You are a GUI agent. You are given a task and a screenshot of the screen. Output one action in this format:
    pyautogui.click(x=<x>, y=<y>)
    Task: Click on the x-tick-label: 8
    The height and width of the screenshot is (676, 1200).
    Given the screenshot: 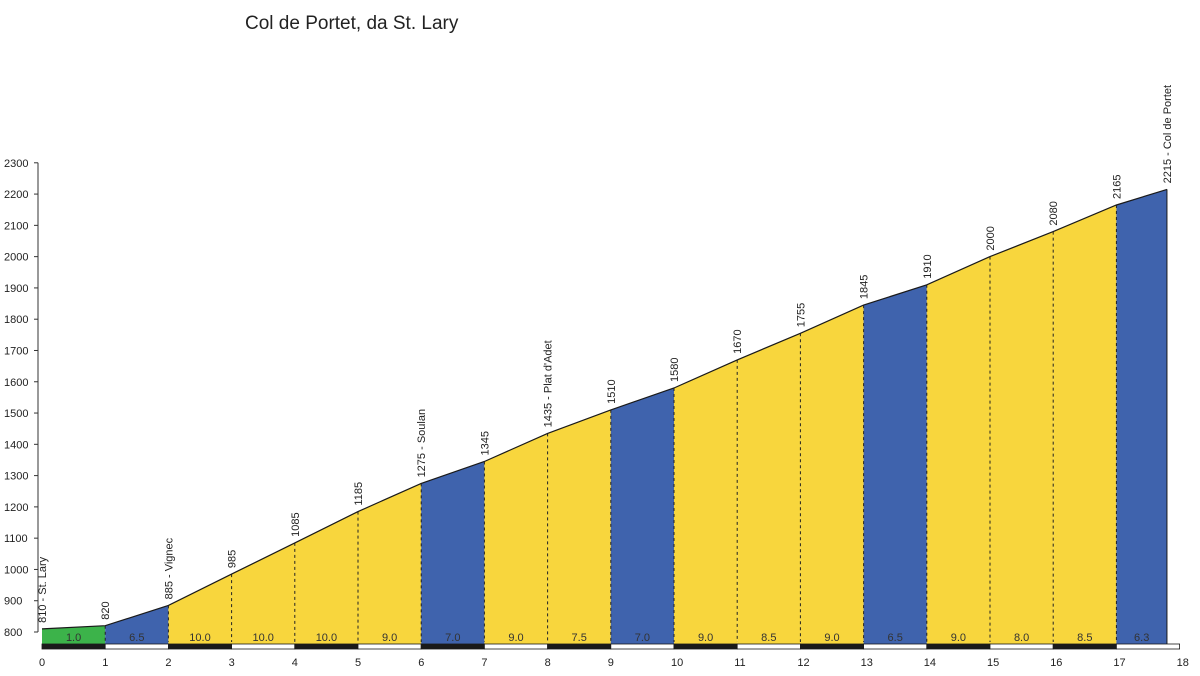 What is the action you would take?
    pyautogui.click(x=548, y=663)
    